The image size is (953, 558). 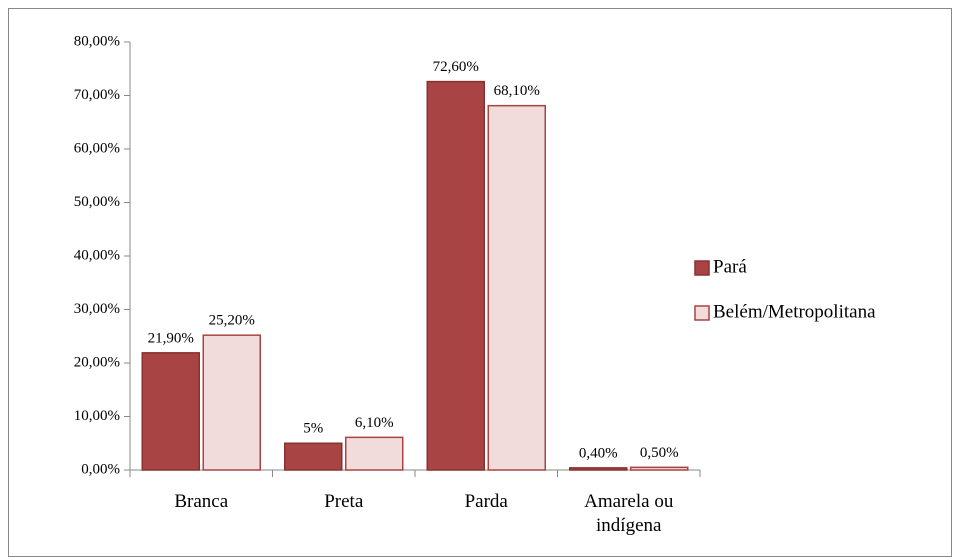 I want to click on y-tick-label: 80,00%, so click(x=97, y=41).